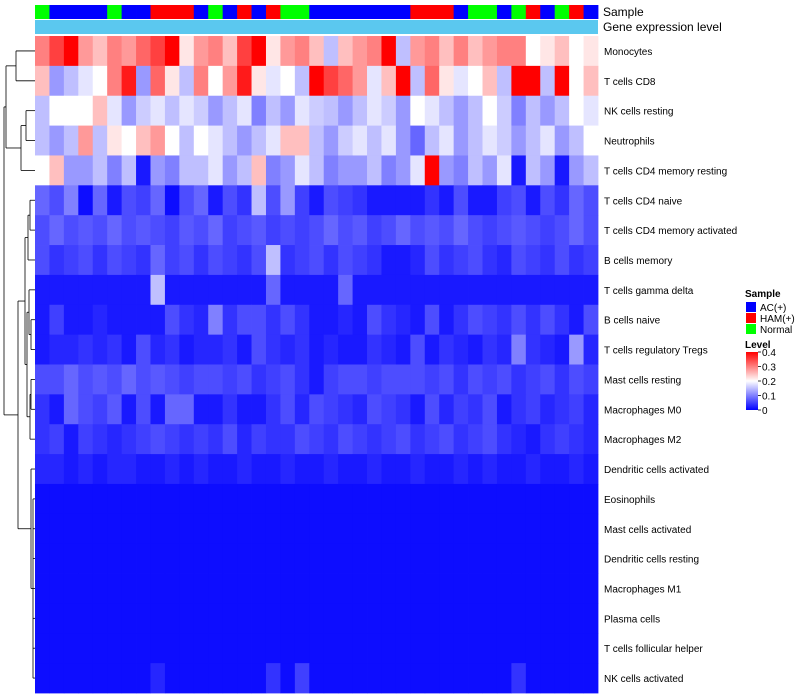 The height and width of the screenshot is (700, 800). What do you see at coordinates (662, 27) in the screenshot?
I see `gene-expression-annotation-label: Gene expression level` at bounding box center [662, 27].